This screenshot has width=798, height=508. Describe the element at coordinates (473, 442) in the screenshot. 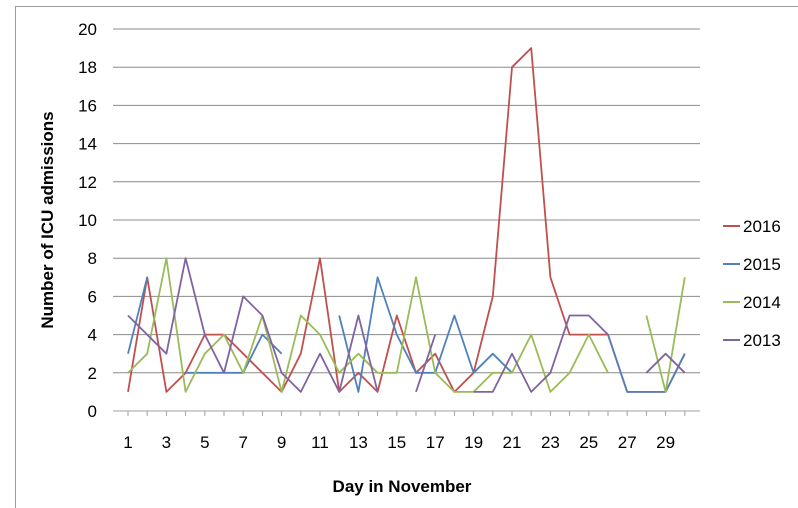

I see `x-tick-label: 19` at that location.